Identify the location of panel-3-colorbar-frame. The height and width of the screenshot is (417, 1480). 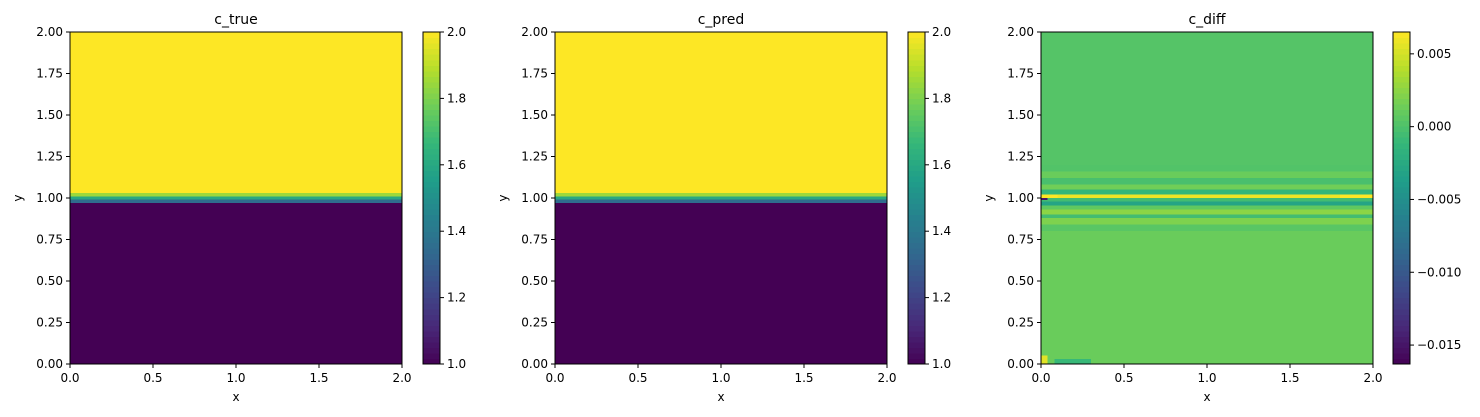
(1401, 198).